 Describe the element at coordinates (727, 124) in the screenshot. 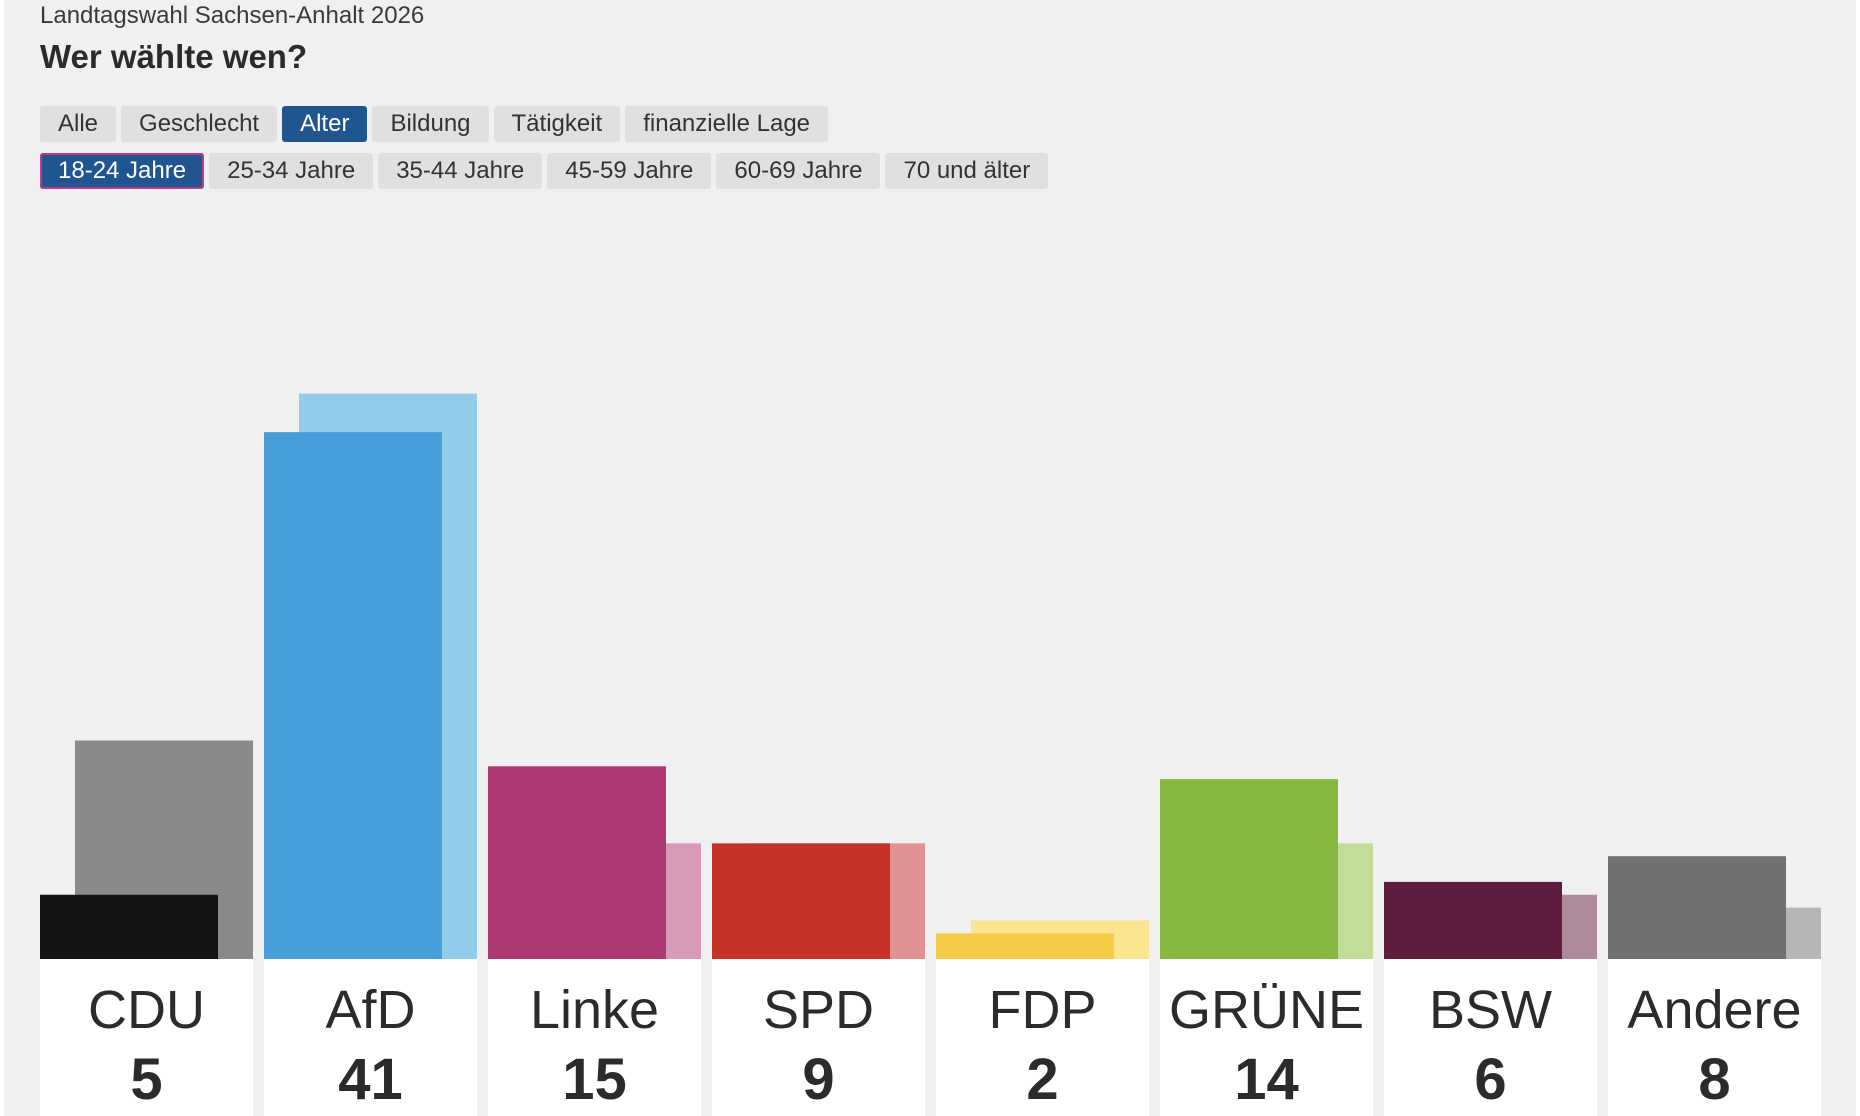

I see `tab-finanzielle-lage: finanzielle Lage` at that location.